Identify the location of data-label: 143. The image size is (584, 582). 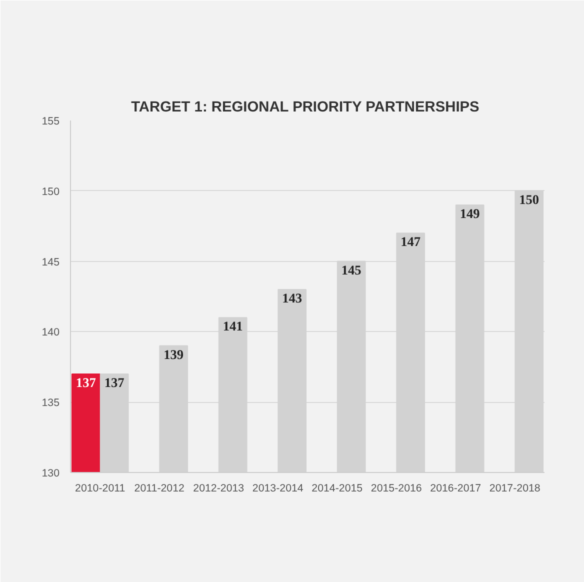
(292, 298).